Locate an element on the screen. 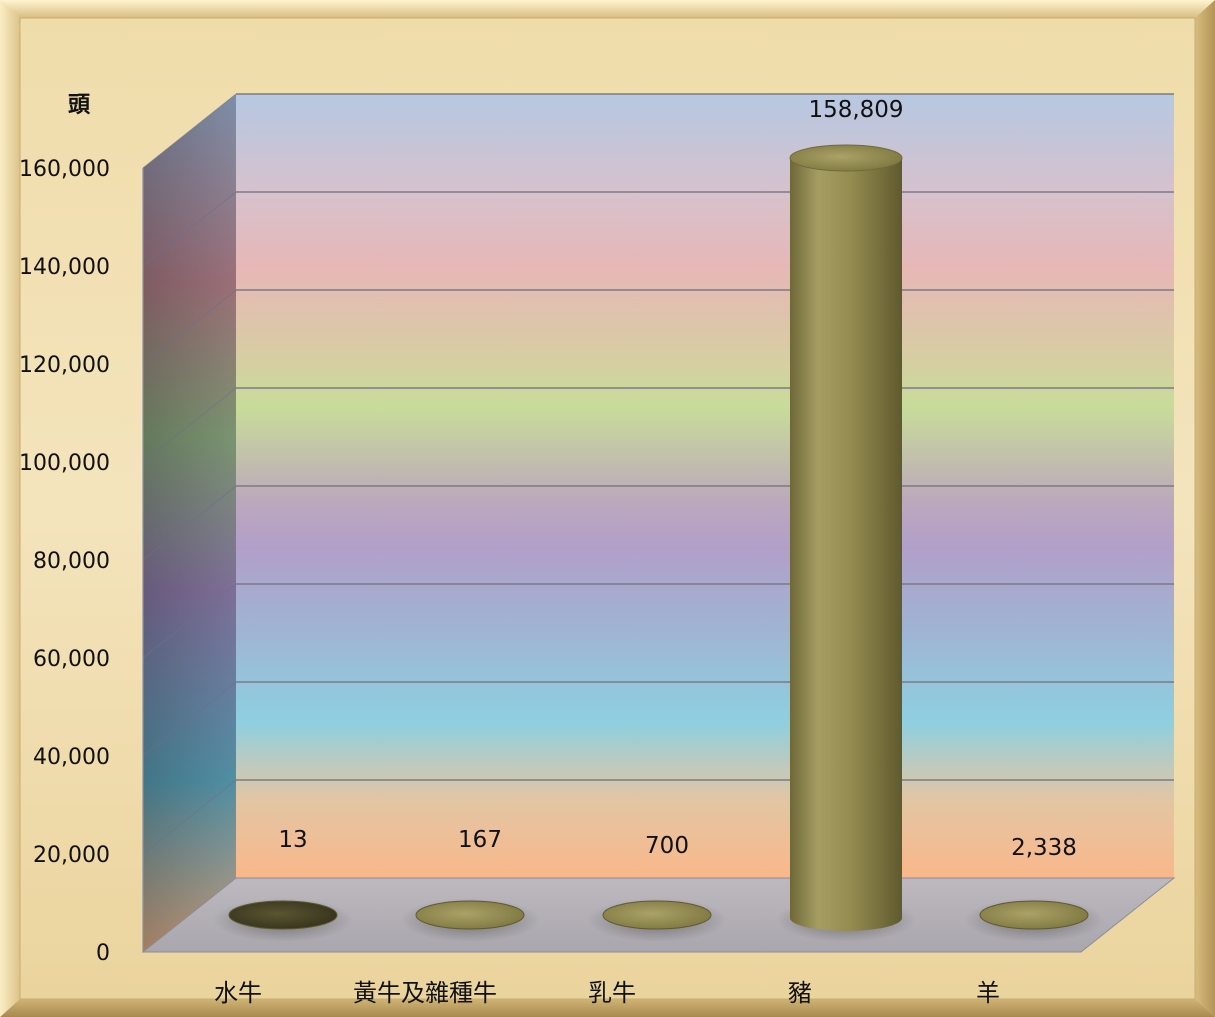 This screenshot has width=1215, height=1017. x-category-label: 乳牛 is located at coordinates (612, 993).